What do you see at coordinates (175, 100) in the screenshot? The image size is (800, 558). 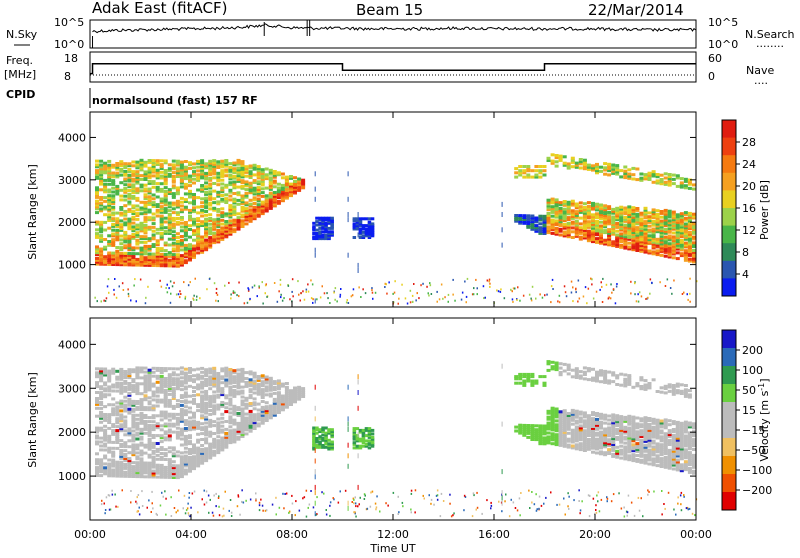 I see `program-label: normalsound (fast) 157 RF` at bounding box center [175, 100].